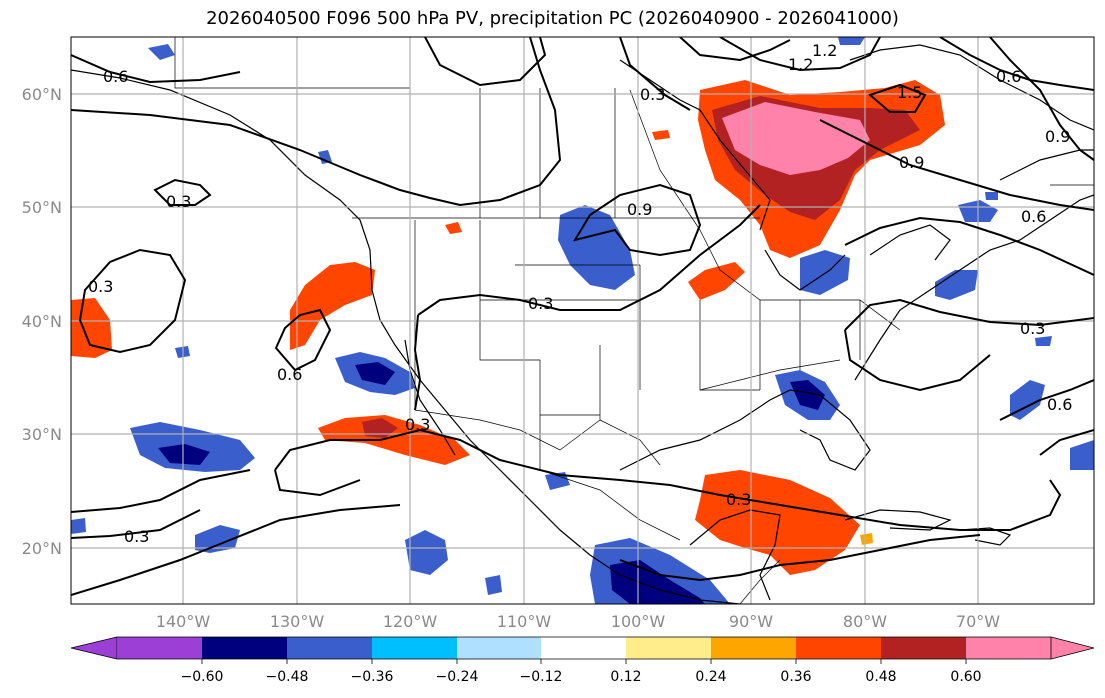 This screenshot has height=698, width=1105. What do you see at coordinates (796, 138) in the screenshot?
I see `precip-extreme-positive` at bounding box center [796, 138].